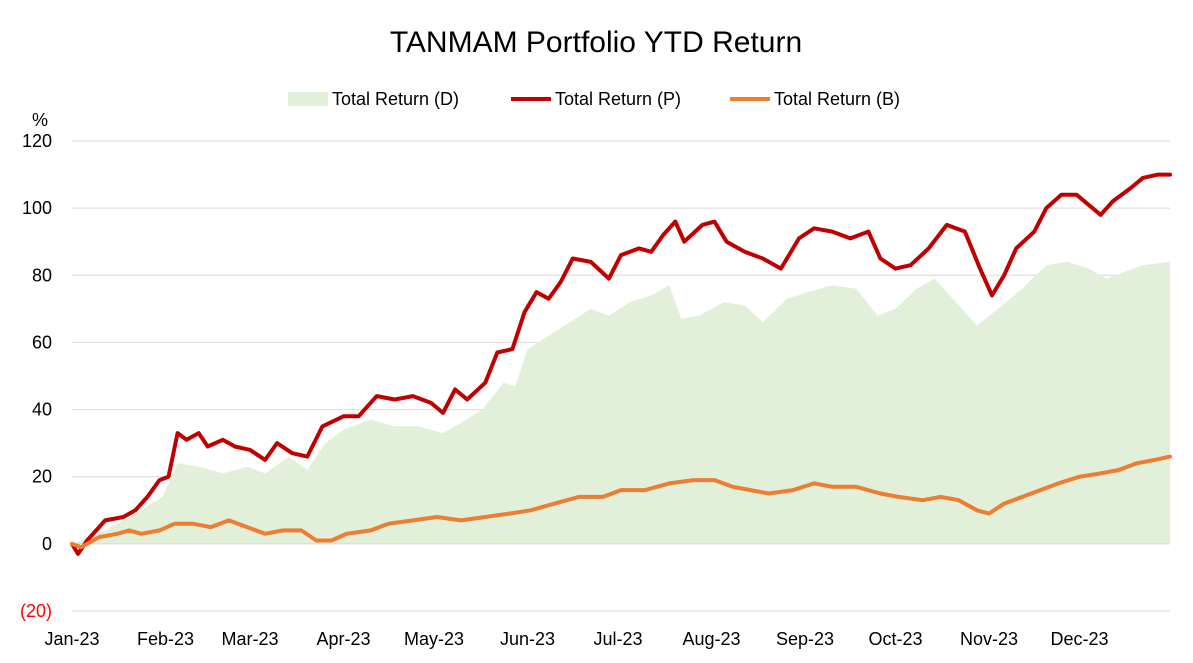  I want to click on legend-label: Total Return (D), so click(395, 99).